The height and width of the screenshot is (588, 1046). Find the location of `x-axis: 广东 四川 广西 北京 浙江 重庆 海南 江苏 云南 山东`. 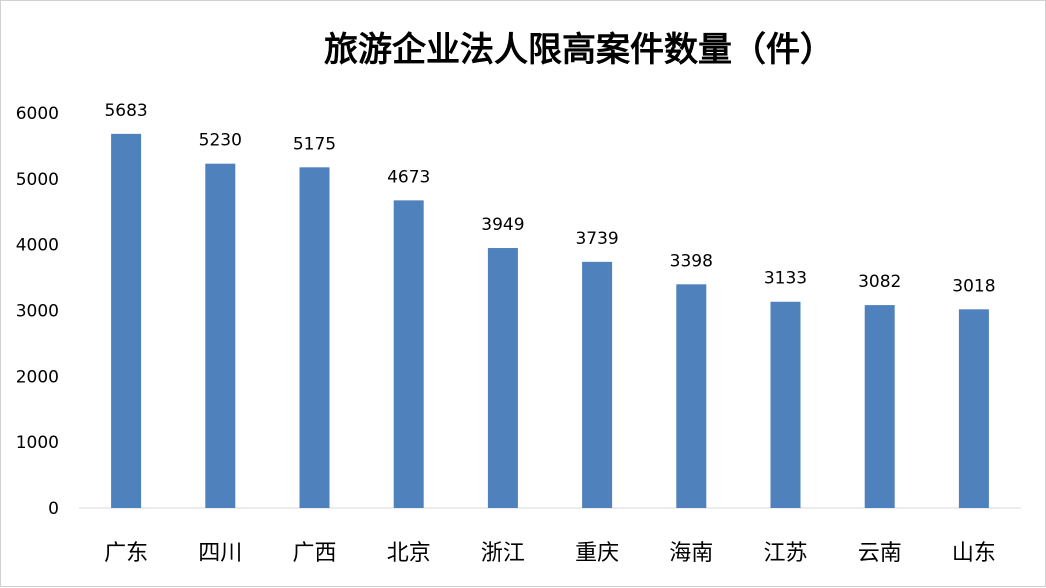

x-axis: 广东 四川 广西 北京 浙江 重庆 海南 江苏 云南 山东 is located at coordinates (550, 536).